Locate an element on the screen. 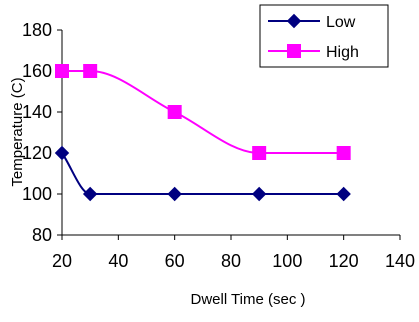  x-tick-label: 120 is located at coordinates (344, 261).